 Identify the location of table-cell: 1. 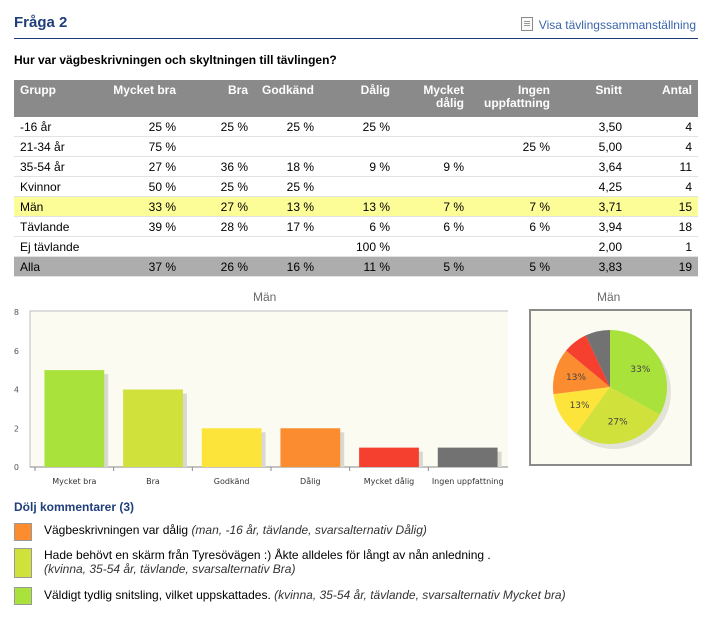
(663, 246).